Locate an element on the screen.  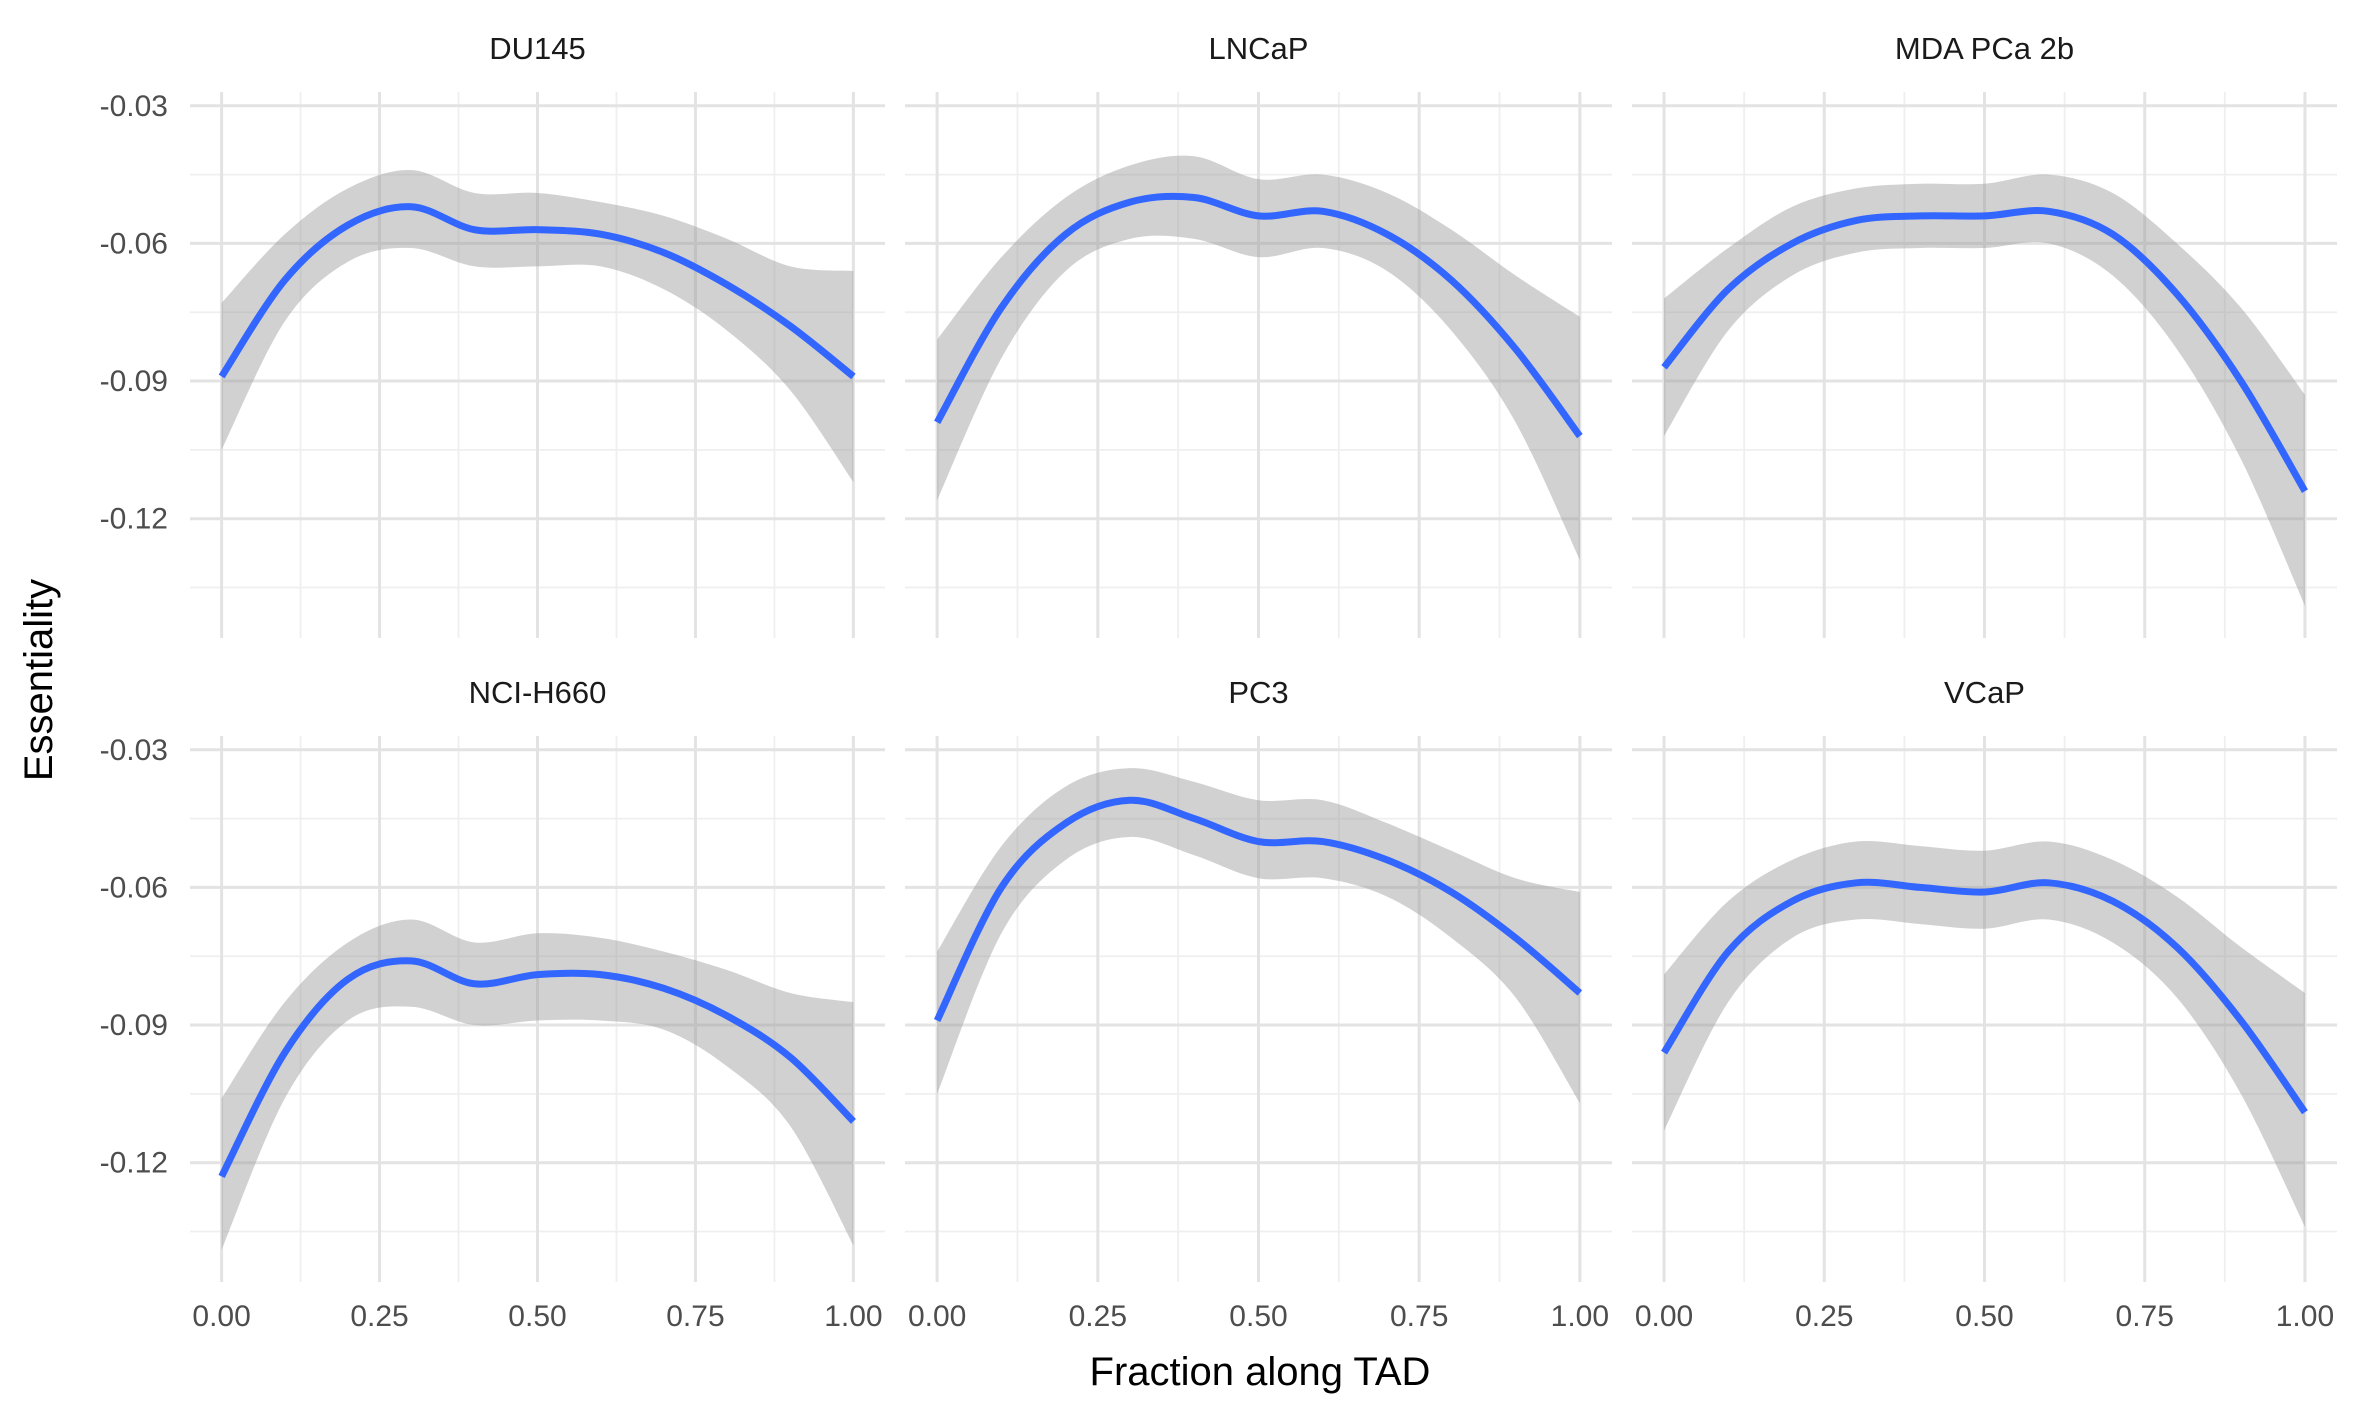
panel-title: DU145 is located at coordinates (537, 48).